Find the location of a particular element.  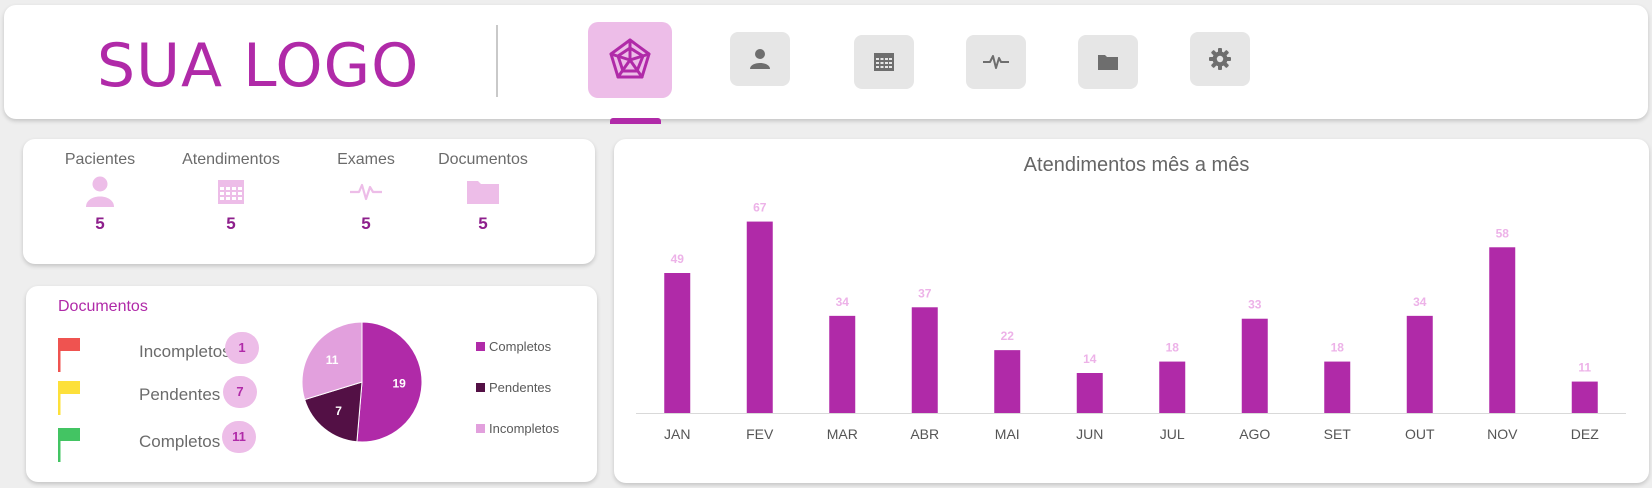

documents-title: Documentos is located at coordinates (103, 306).